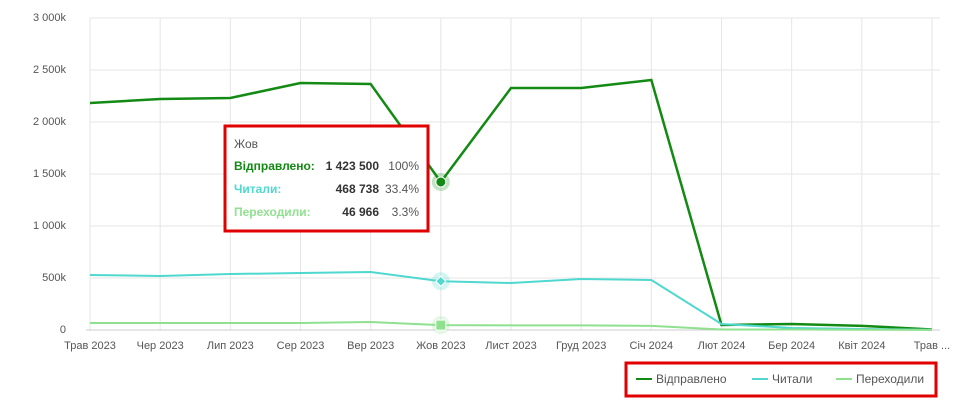 This screenshot has height=411, width=971. I want to click on x-tick-label: Лист 2023, so click(510, 346).